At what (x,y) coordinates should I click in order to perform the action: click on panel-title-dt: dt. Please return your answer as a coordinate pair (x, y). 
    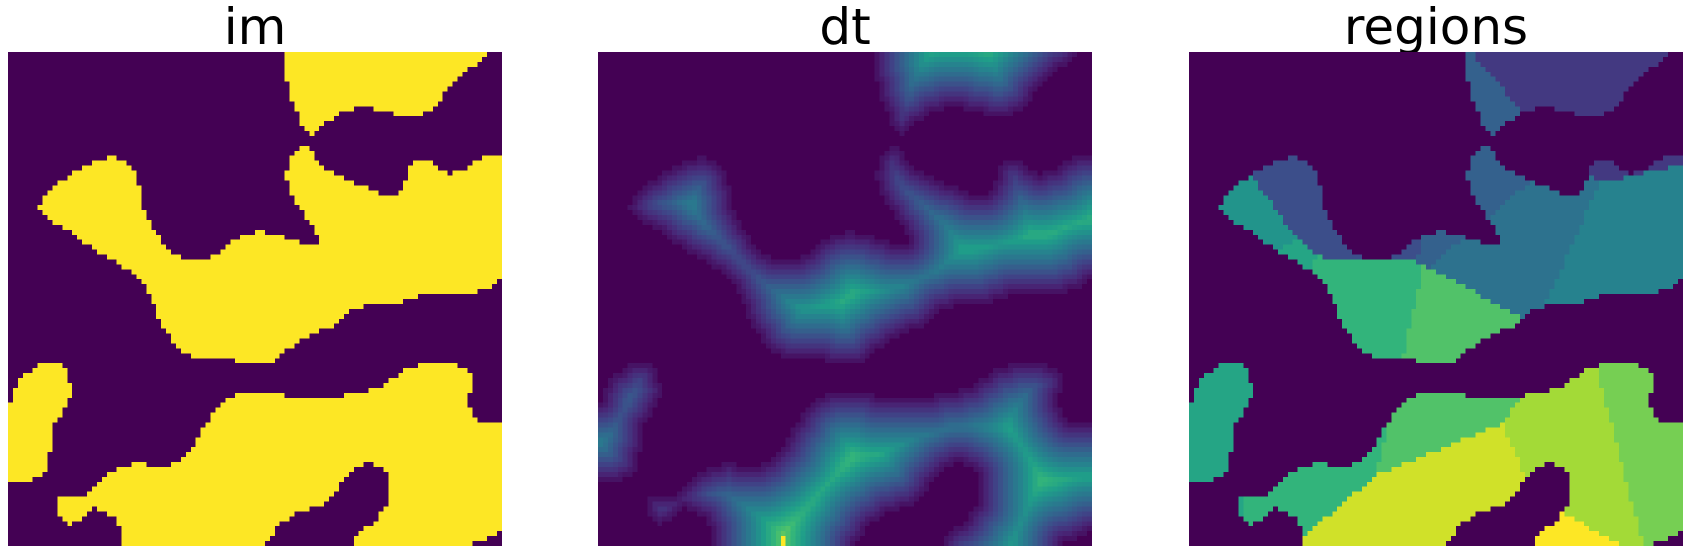
    Looking at the image, I should click on (845, 28).